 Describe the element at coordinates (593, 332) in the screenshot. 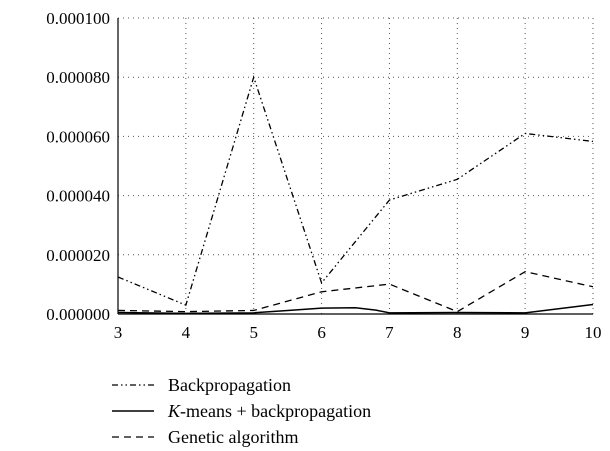

I see `x-tick-label: 10` at that location.